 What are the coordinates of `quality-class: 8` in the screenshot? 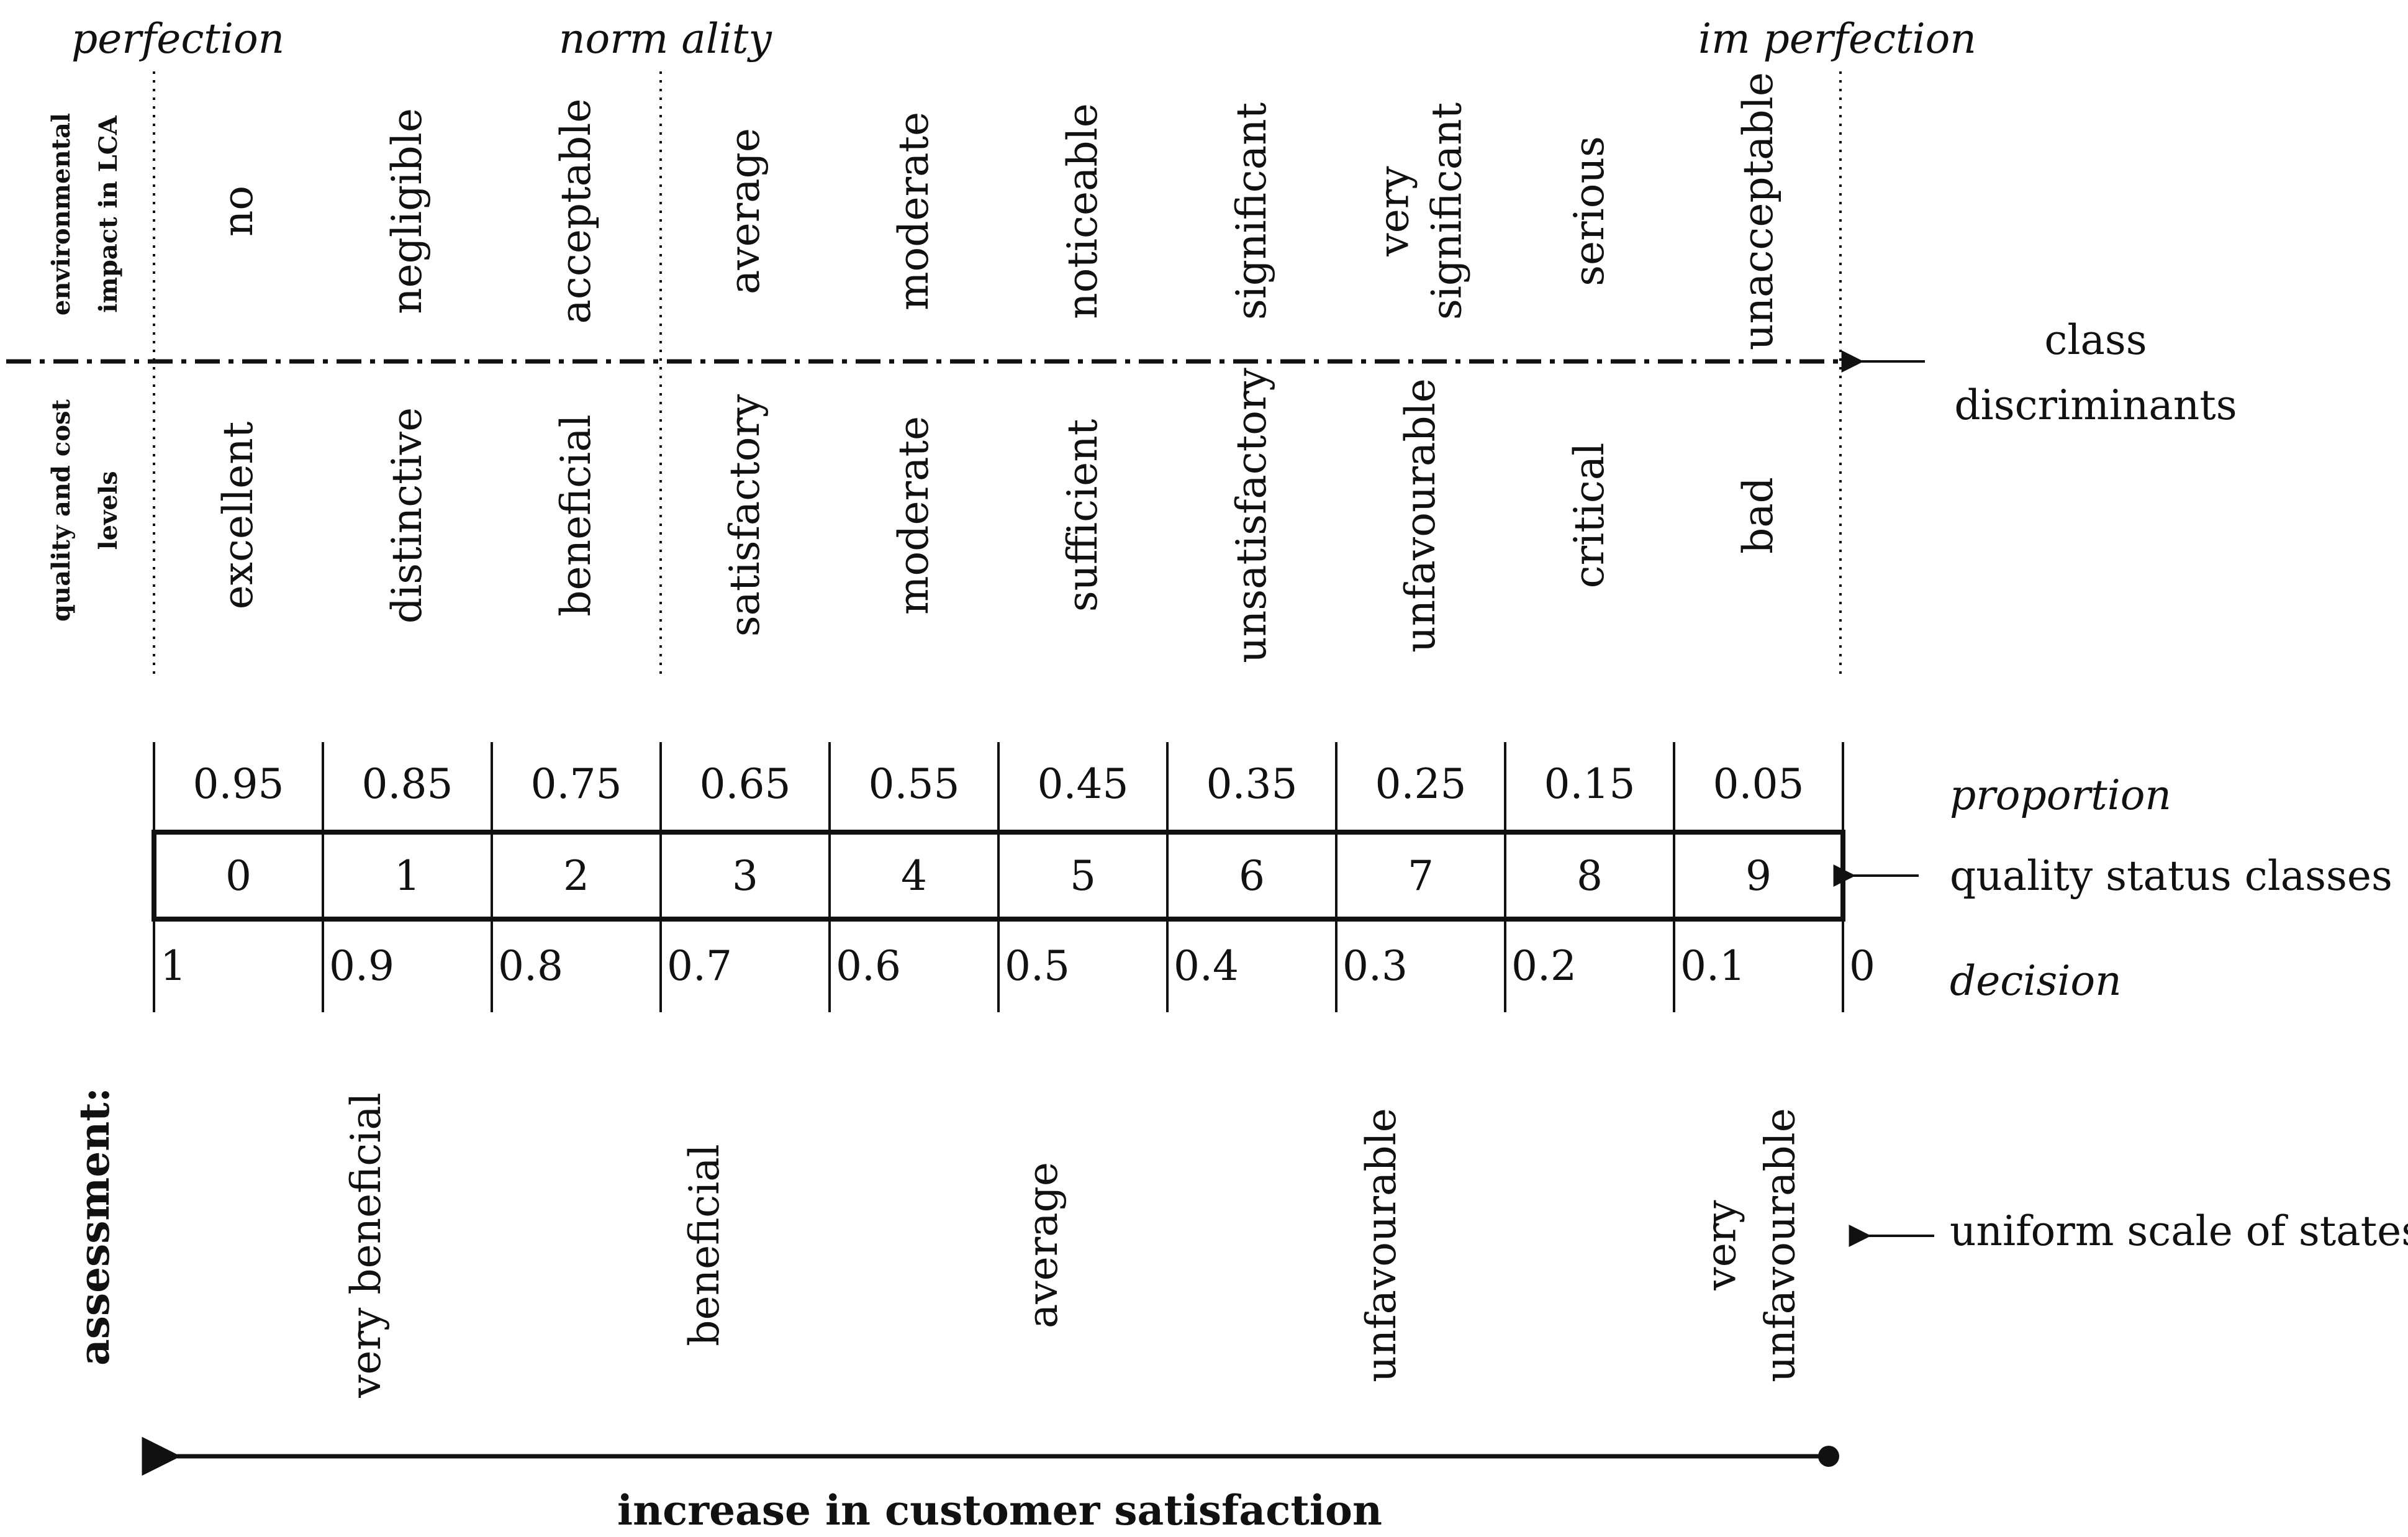 It's located at (1590, 876).